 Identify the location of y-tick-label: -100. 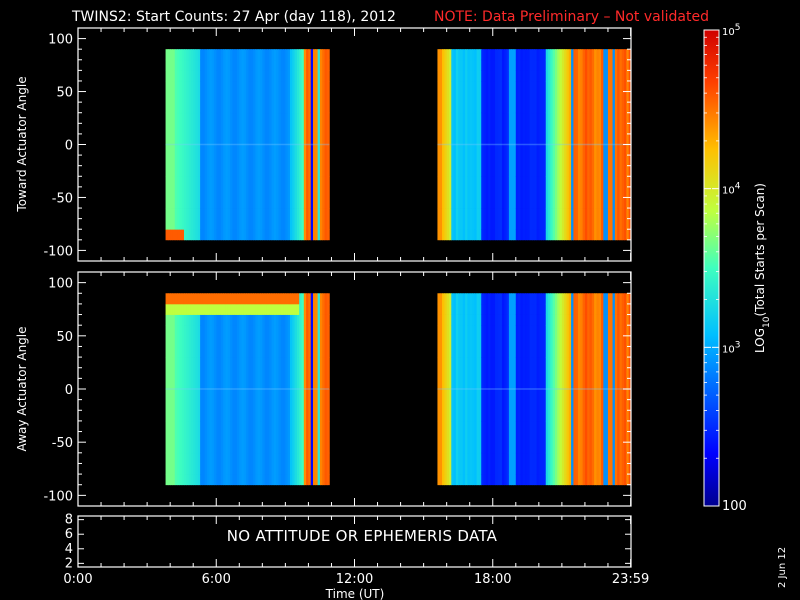
(58, 251).